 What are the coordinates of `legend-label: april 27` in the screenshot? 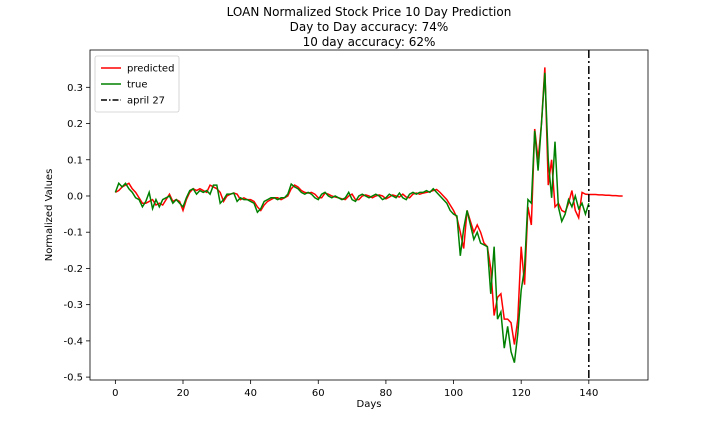 It's located at (146, 101).